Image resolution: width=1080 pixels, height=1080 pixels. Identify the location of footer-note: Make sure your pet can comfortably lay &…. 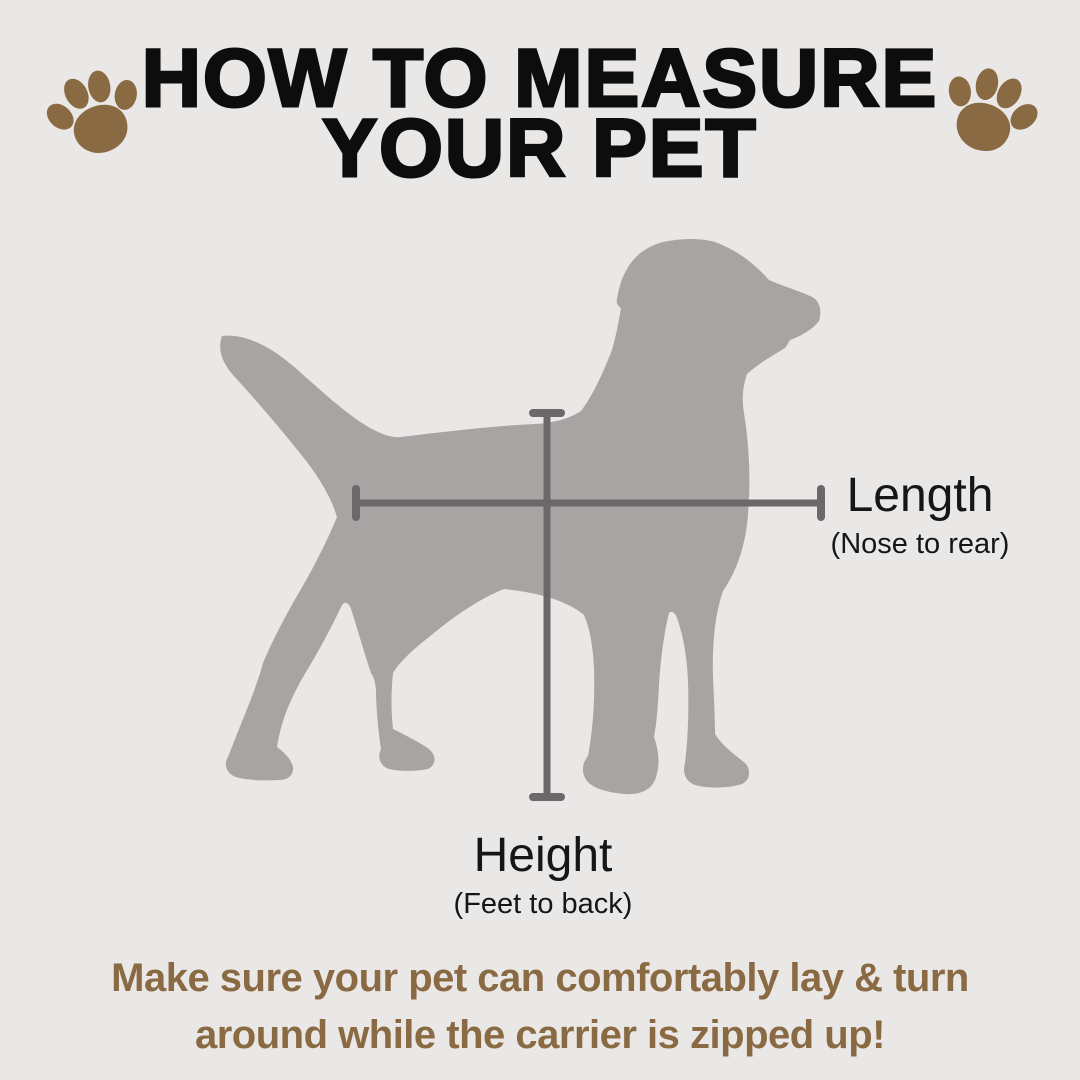
(540, 1007).